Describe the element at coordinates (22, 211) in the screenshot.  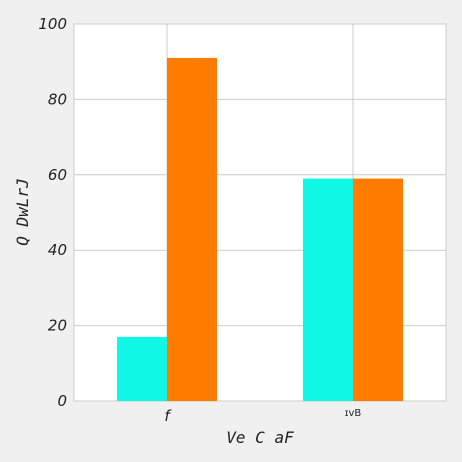
I see `y-axis-label: Q DwLrJ` at that location.